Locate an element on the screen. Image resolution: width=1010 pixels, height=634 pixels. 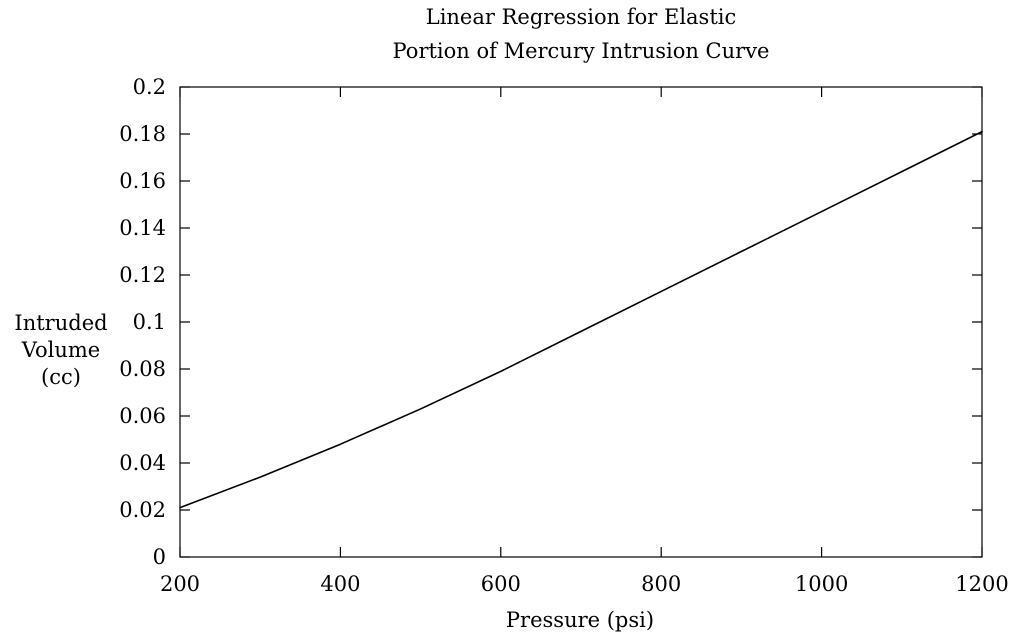
y-axis-label-line: Volume is located at coordinates (60, 350).